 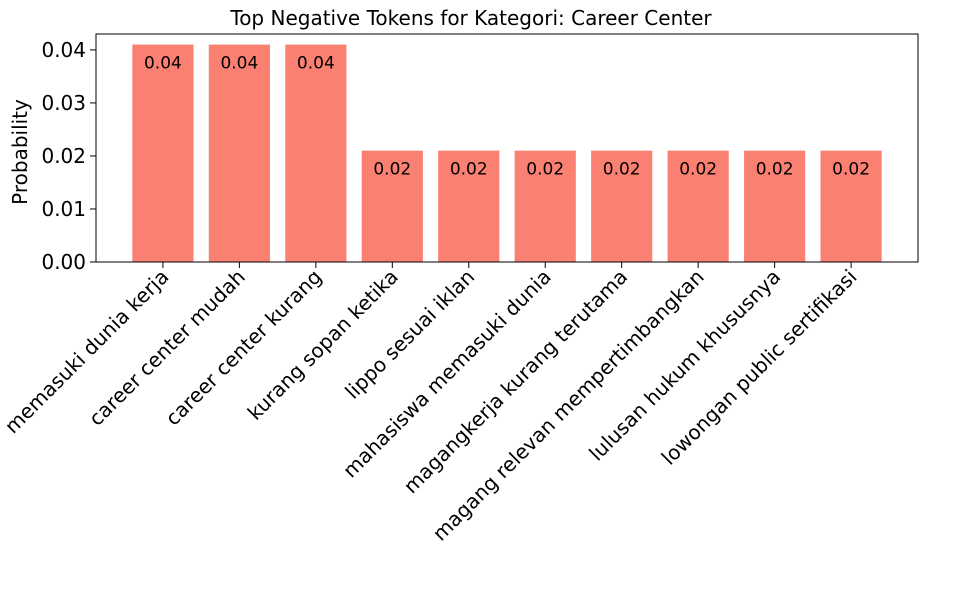 I want to click on y-tick-label: 0.03, so click(x=63, y=103).